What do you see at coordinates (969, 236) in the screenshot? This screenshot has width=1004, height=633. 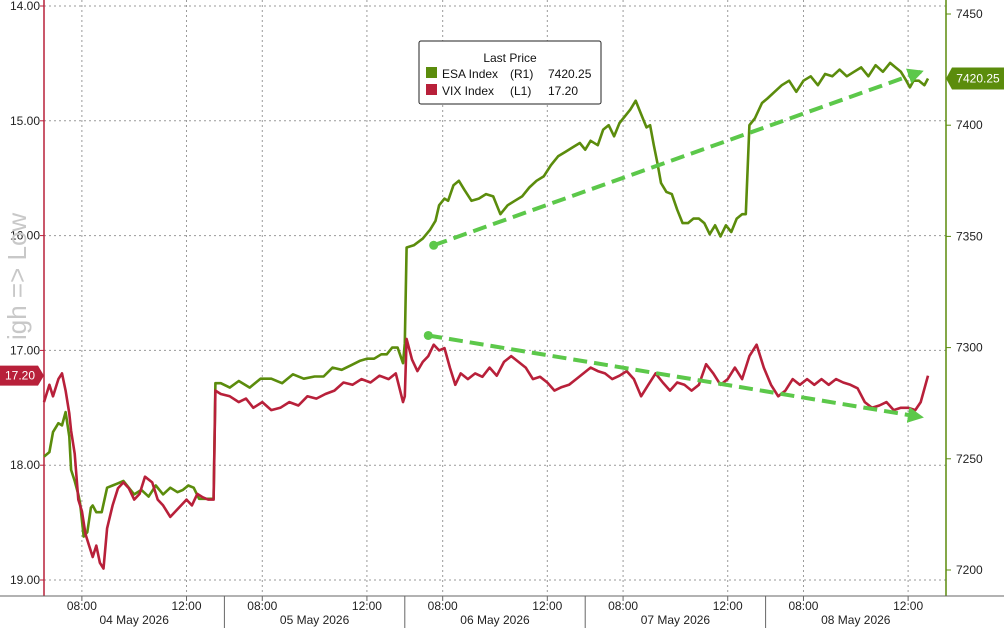 I see `right-tick-label: 7350` at bounding box center [969, 236].